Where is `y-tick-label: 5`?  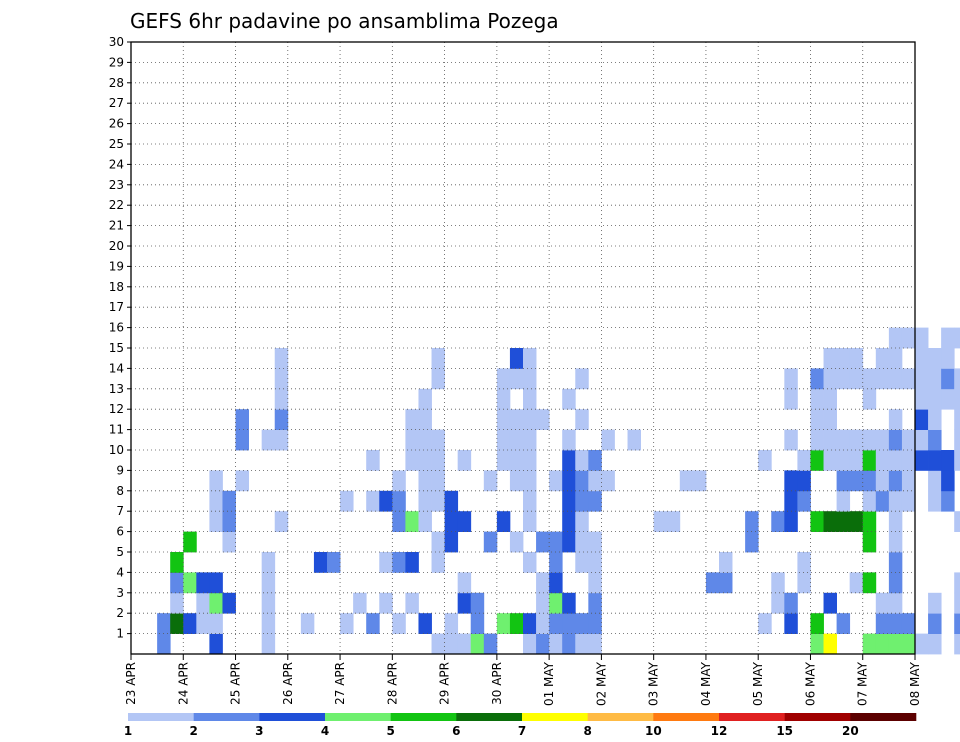
y-tick-label: 5 is located at coordinates (120, 552).